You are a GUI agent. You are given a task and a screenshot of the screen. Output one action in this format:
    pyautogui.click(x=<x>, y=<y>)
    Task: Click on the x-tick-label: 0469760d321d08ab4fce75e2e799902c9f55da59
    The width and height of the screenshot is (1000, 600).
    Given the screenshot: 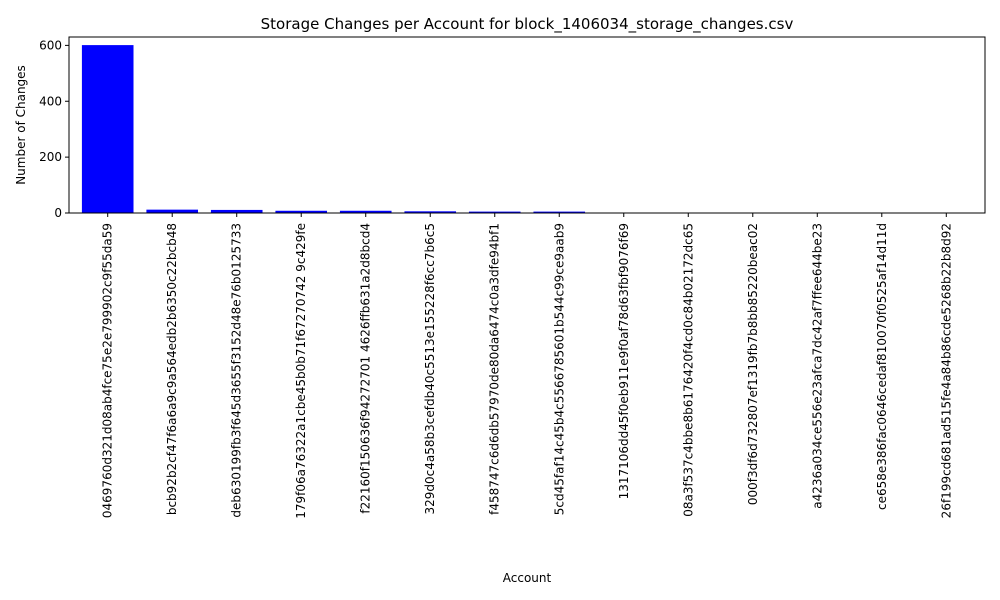 What is the action you would take?
    pyautogui.click(x=108, y=370)
    